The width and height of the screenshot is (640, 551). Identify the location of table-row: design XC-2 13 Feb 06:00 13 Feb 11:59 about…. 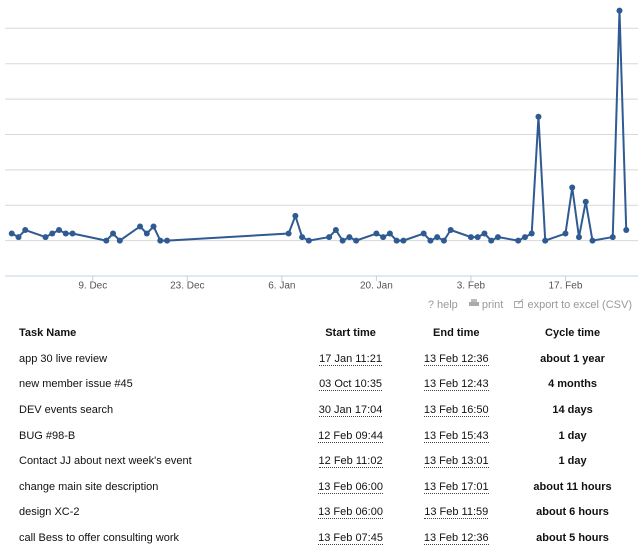
(324, 513).